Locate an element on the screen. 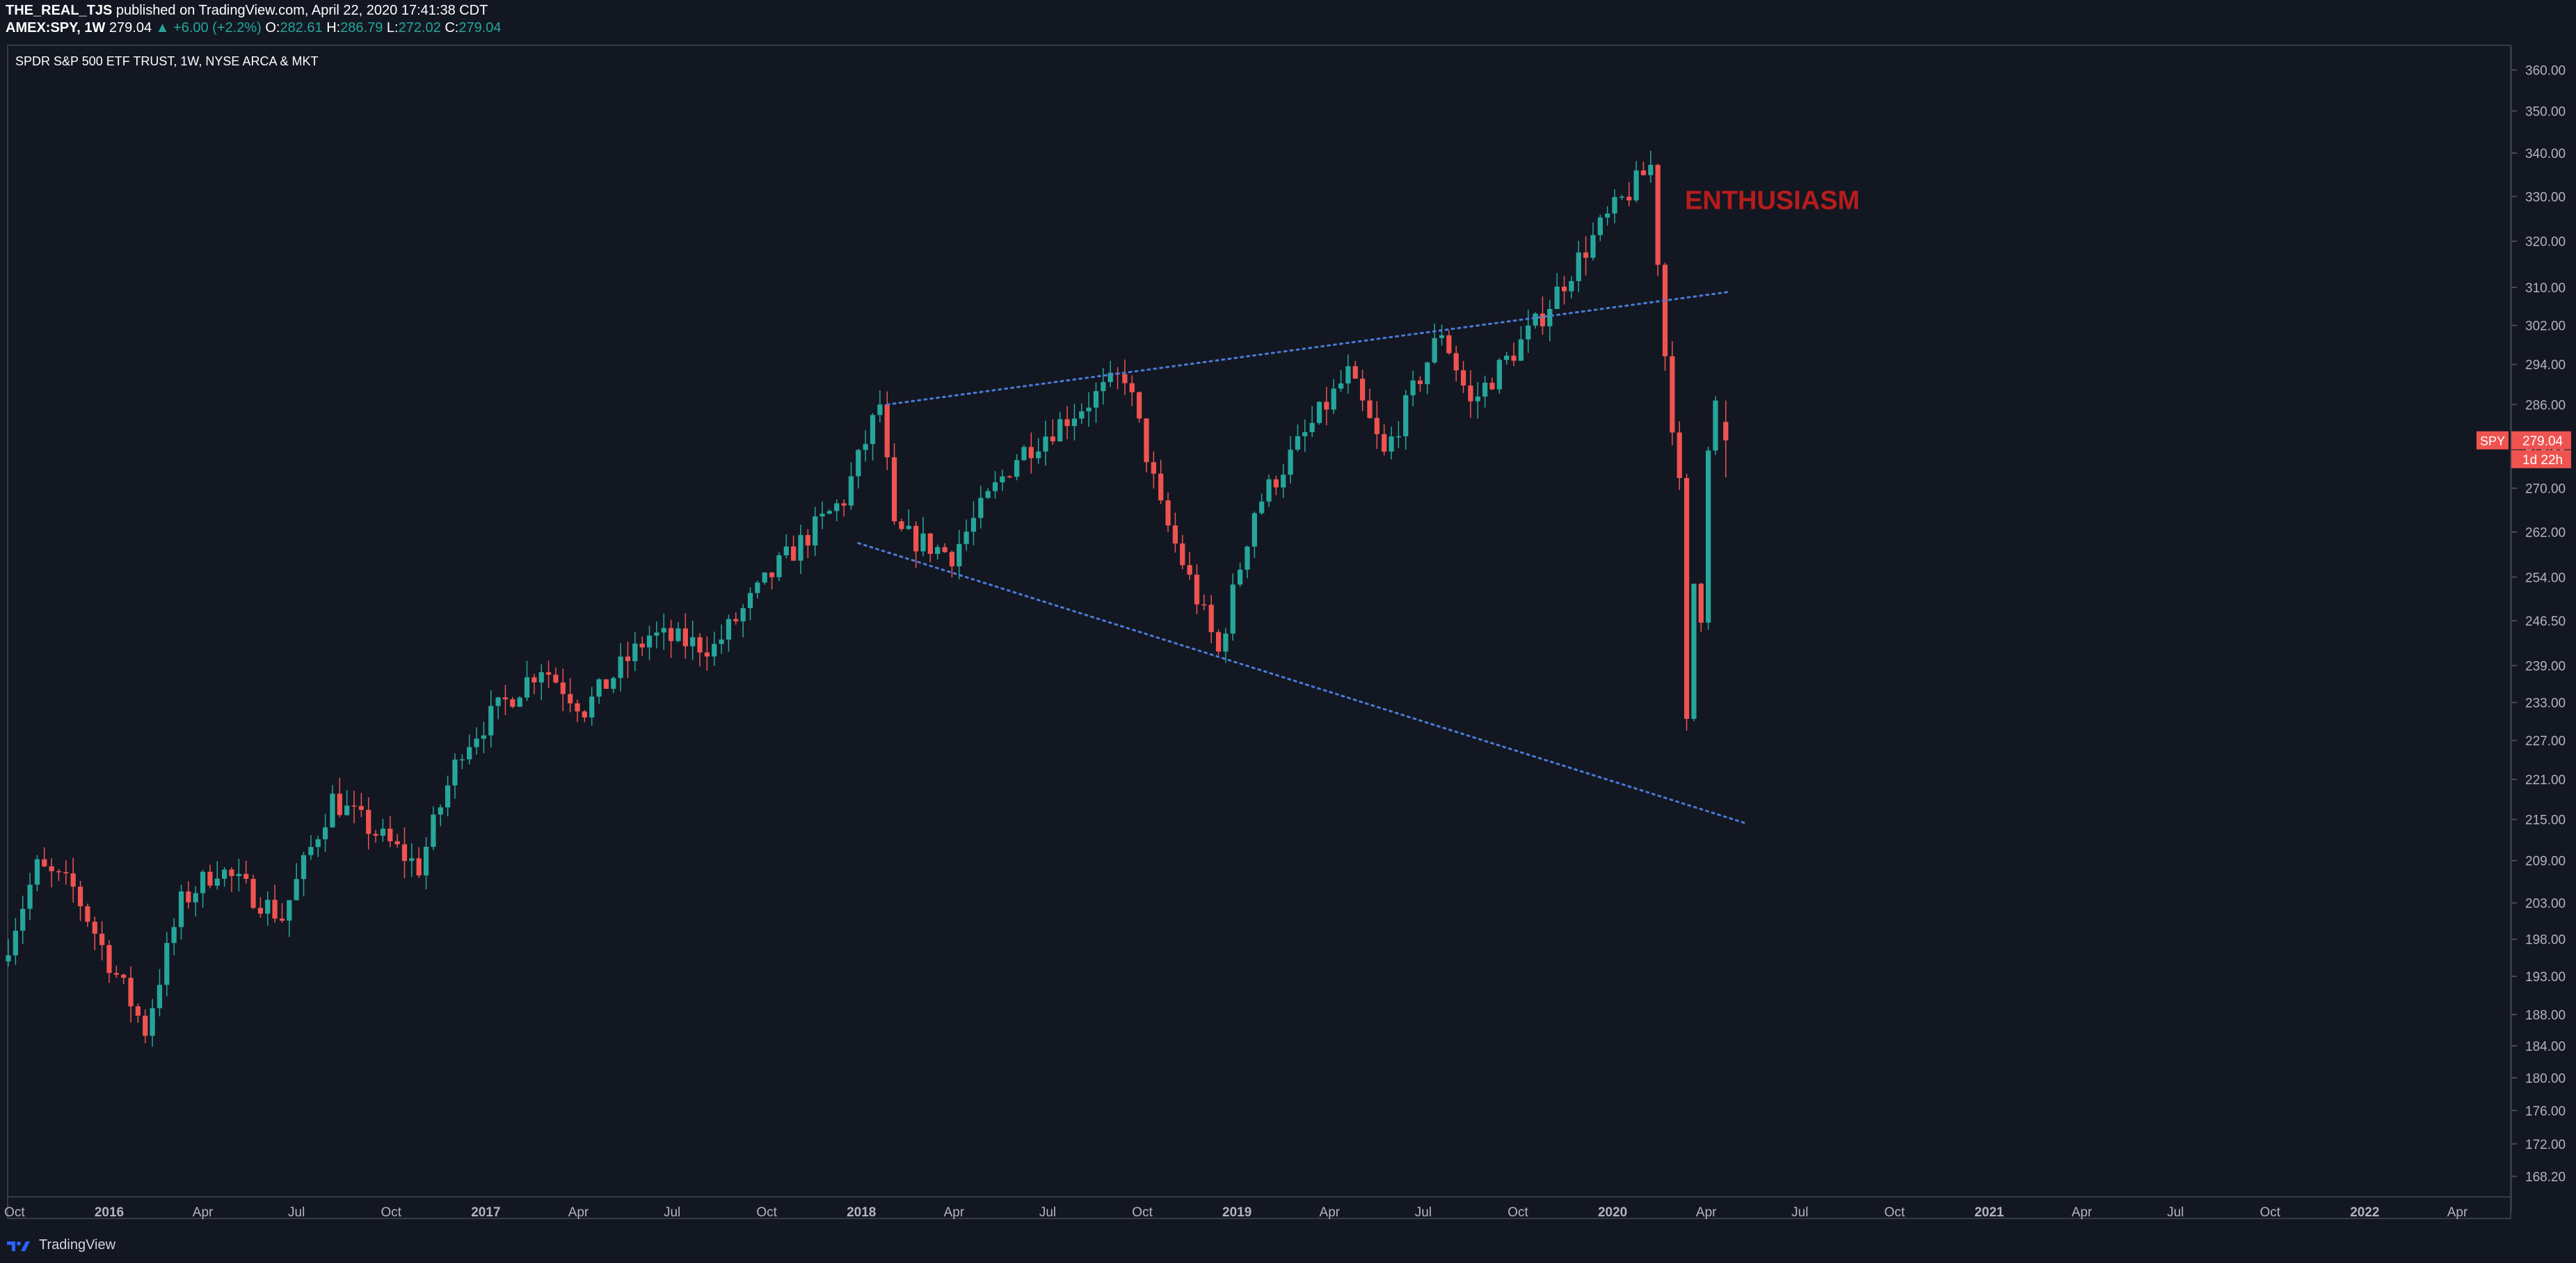 This screenshot has width=2576, height=1263. low-label: L: is located at coordinates (392, 27).